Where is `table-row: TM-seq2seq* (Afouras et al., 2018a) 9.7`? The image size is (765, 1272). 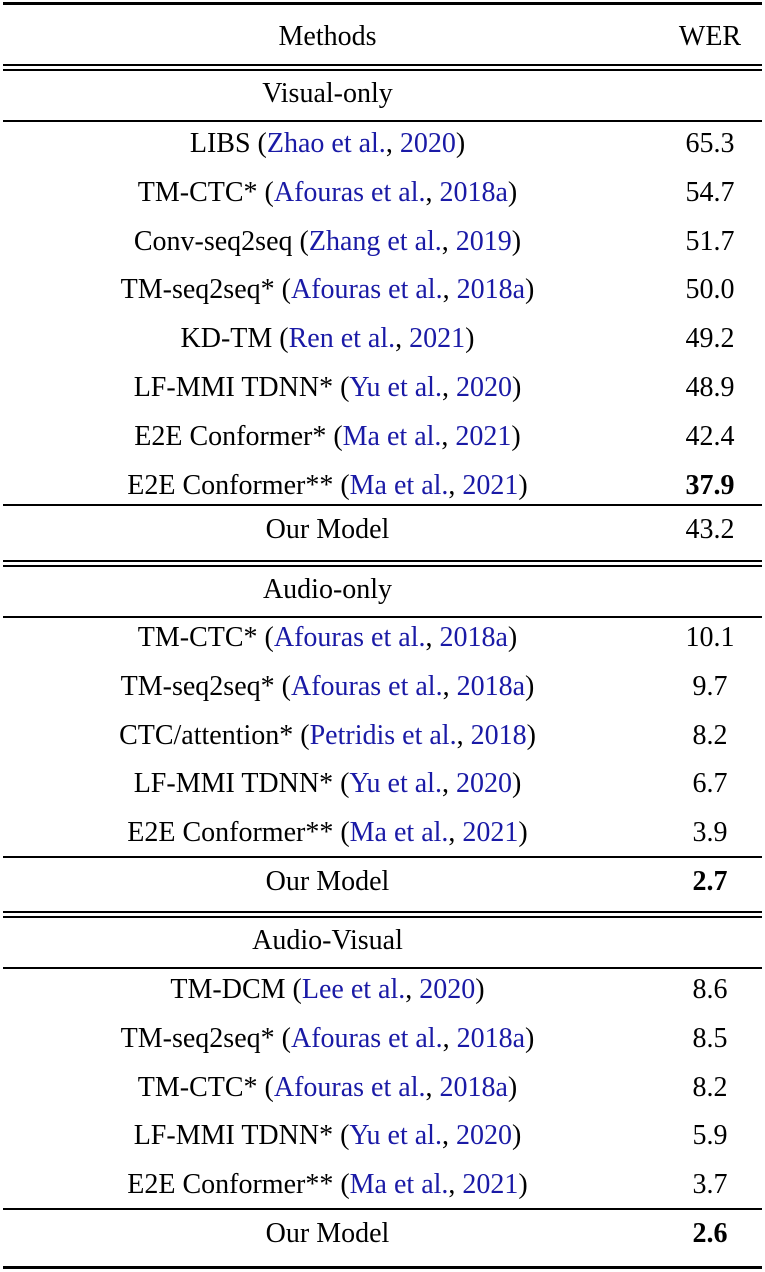 table-row: TM-seq2seq* (Afouras et al., 2018a) 9.7 is located at coordinates (382, 687).